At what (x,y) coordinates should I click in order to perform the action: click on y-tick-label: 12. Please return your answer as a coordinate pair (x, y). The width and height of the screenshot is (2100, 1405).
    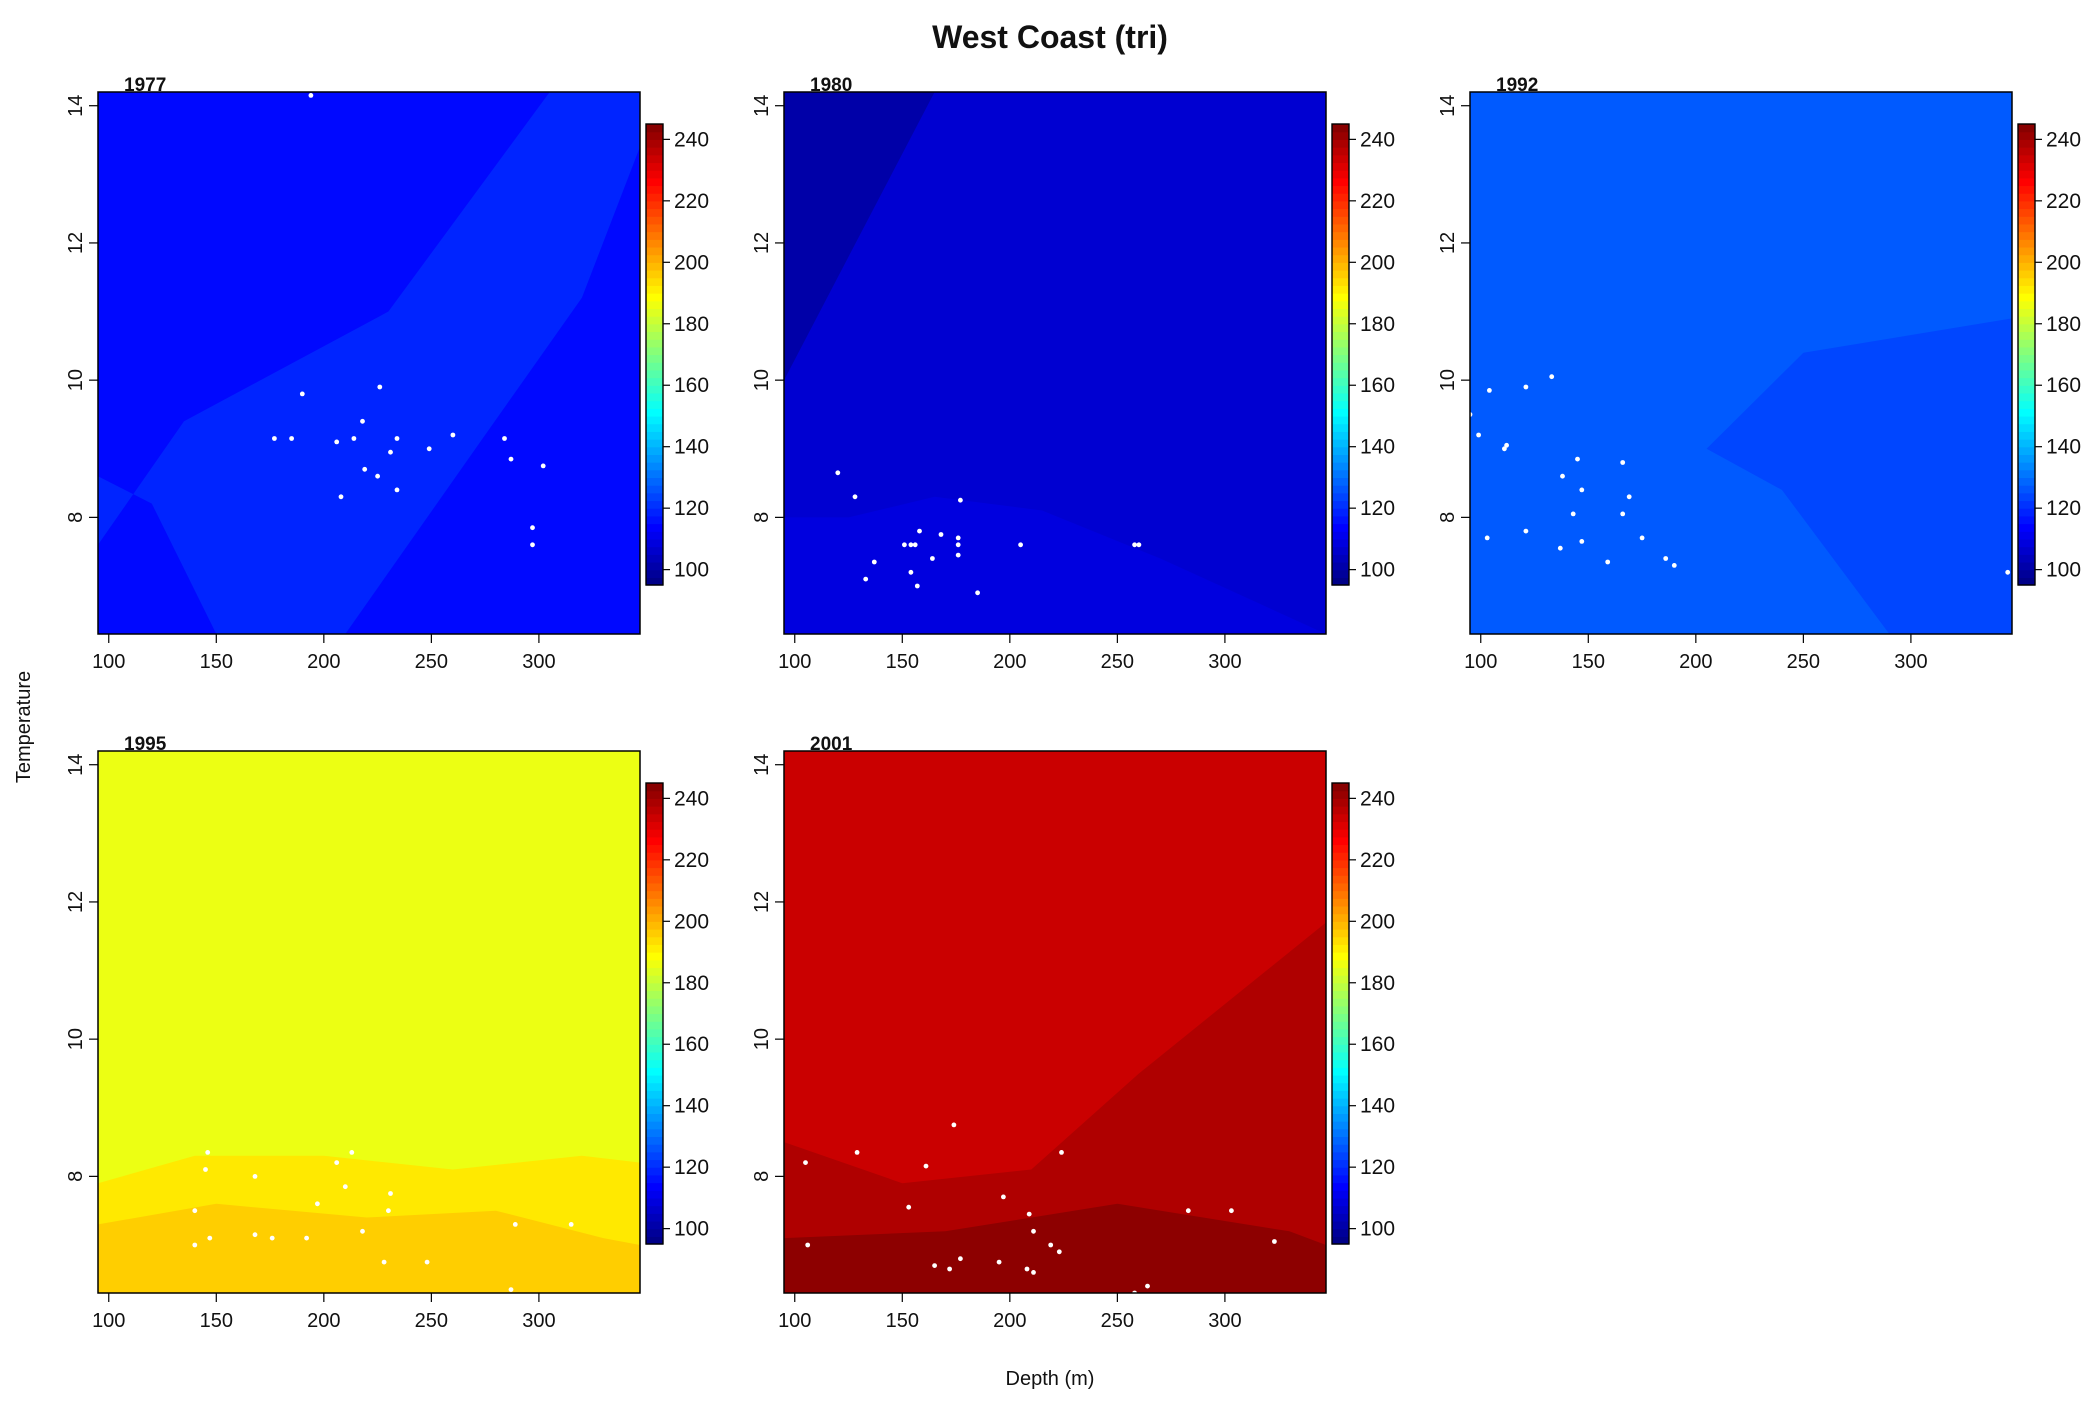
    Looking at the image, I should click on (76, 902).